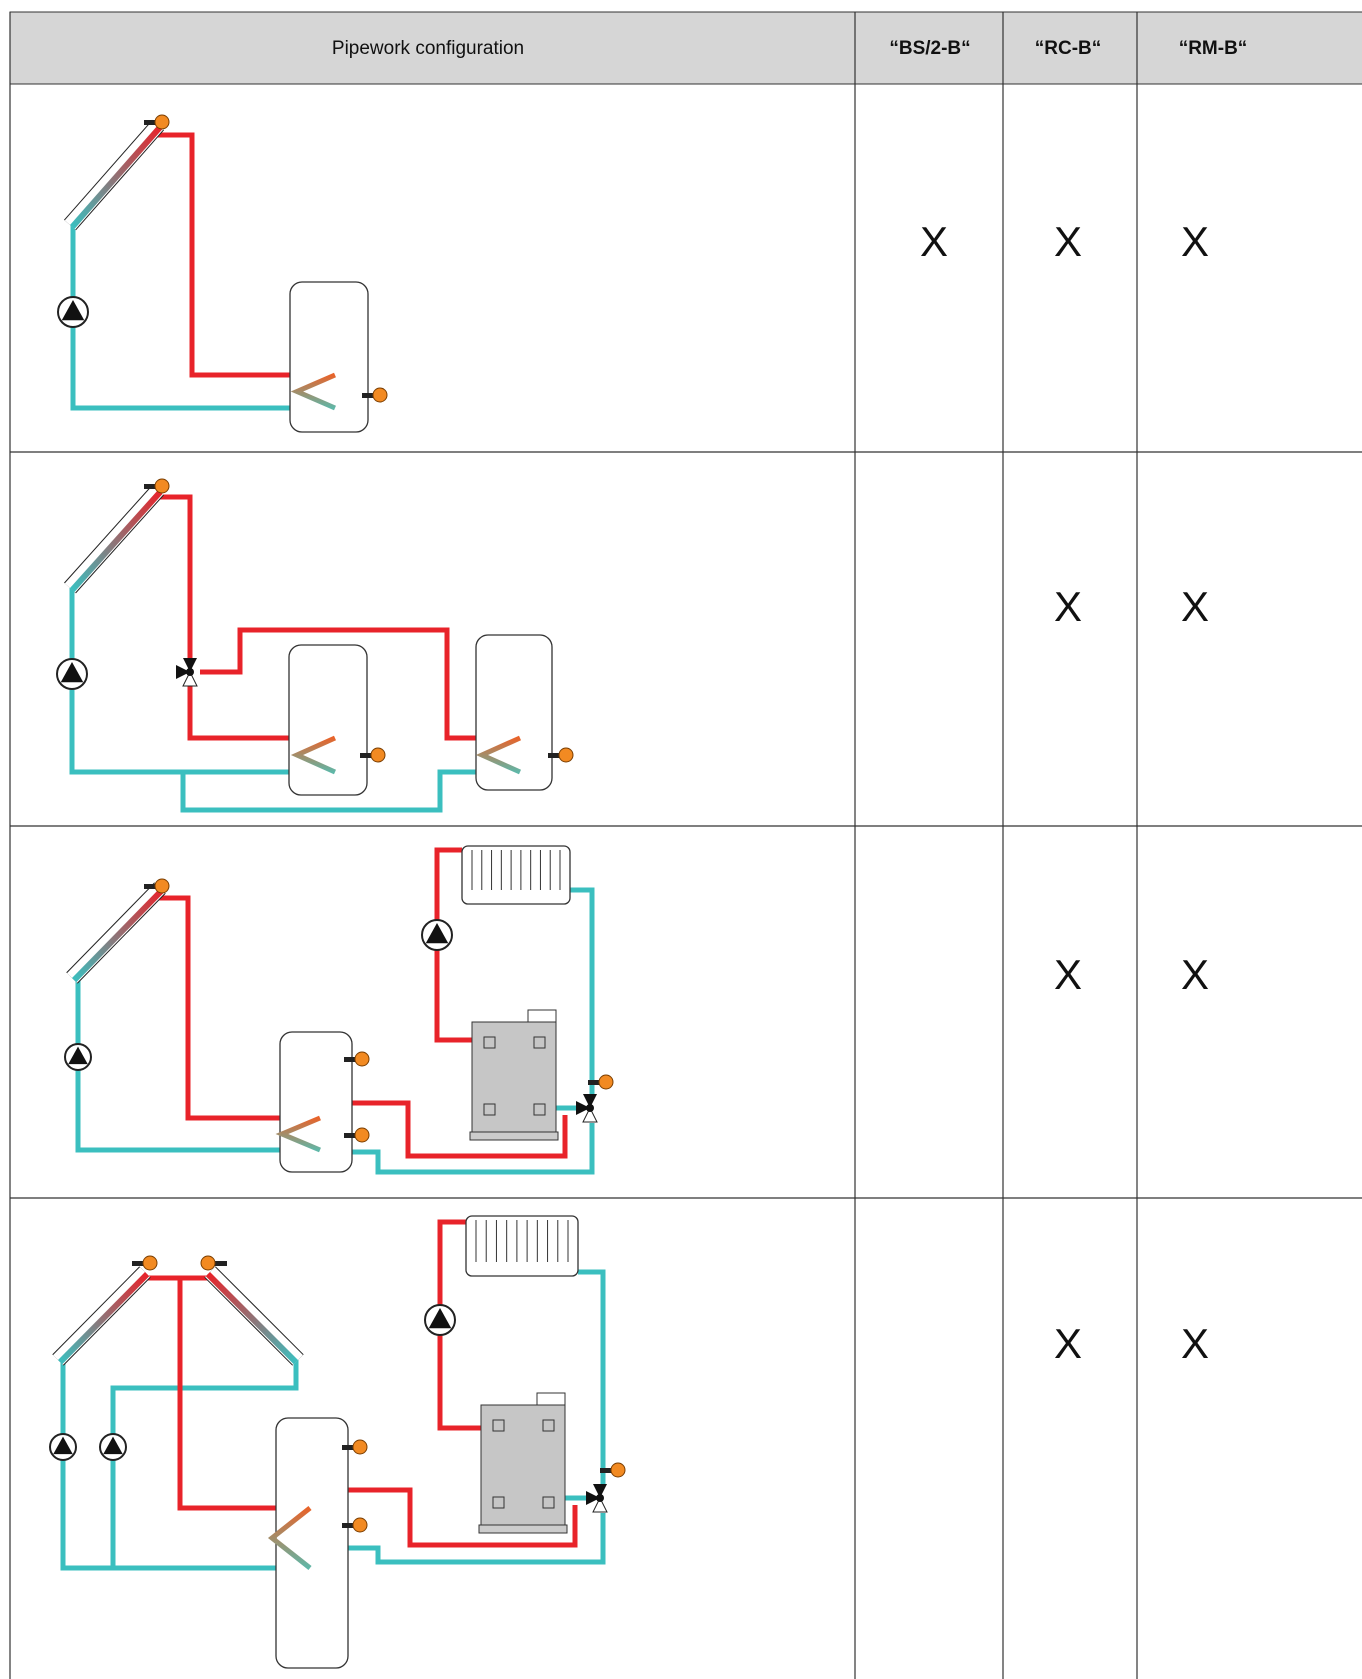 The image size is (1362, 1679). I want to click on header-cell: “BS/2-B“, so click(929, 48).